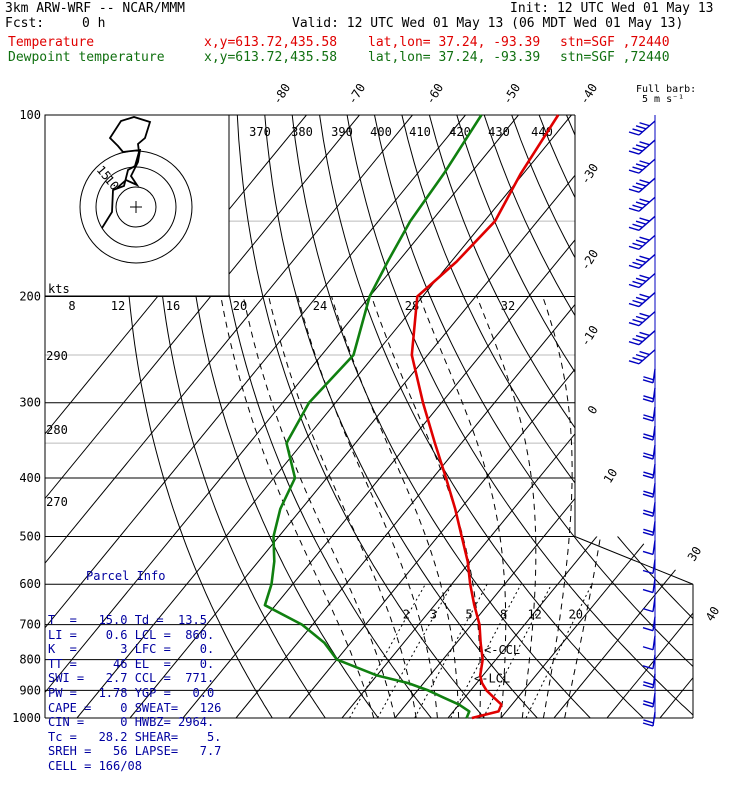 The height and width of the screenshot is (788, 740). What do you see at coordinates (30, 478) in the screenshot?
I see `pressure-label: 400` at bounding box center [30, 478].